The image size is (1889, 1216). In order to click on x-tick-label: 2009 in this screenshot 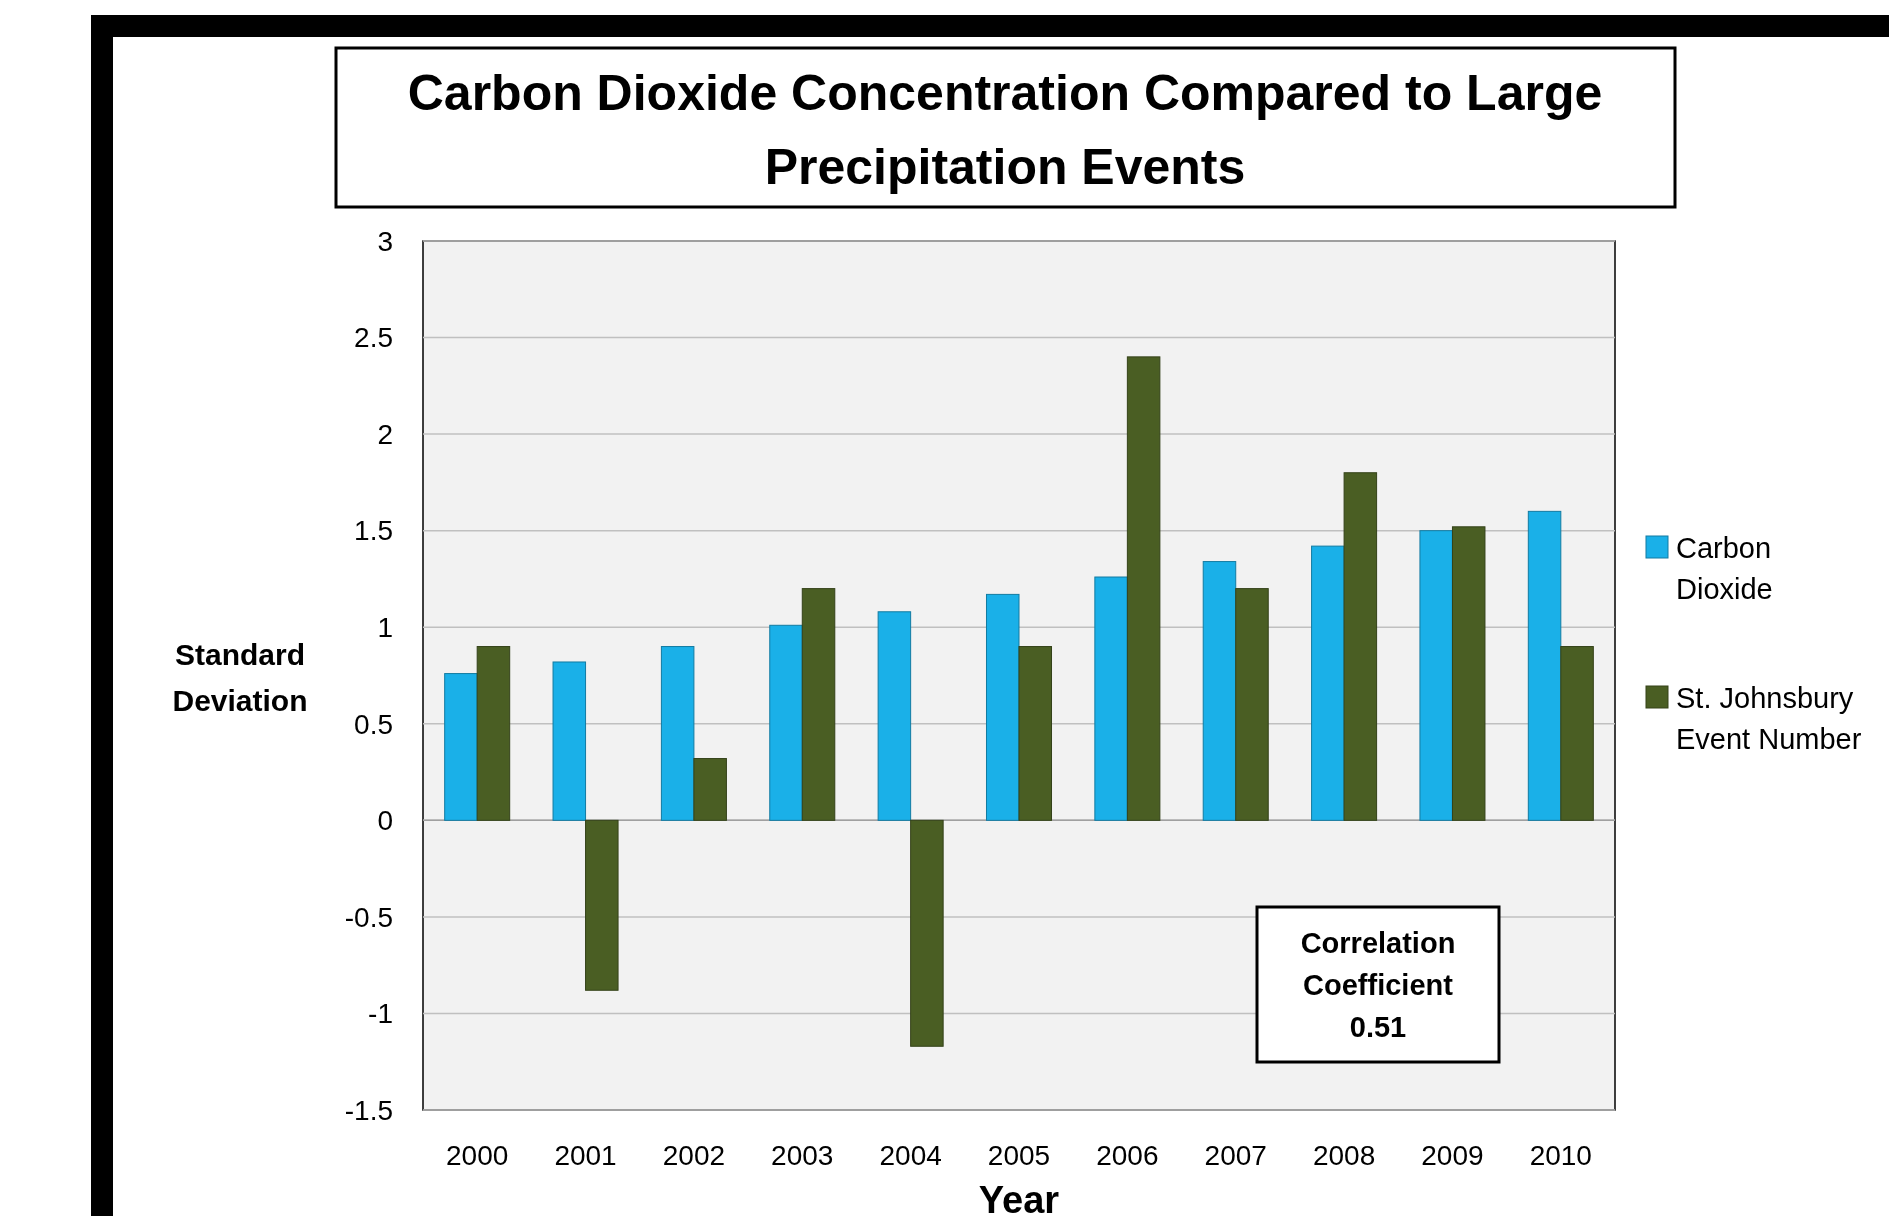, I will do `click(1452, 1155)`.